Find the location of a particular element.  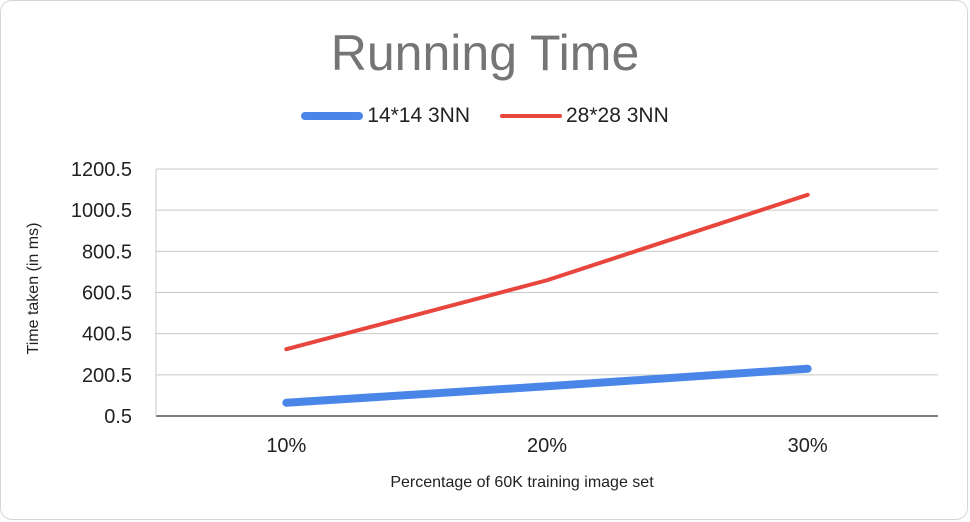

chart-legend: 14*14 3NN 28*28 3NN is located at coordinates (485, 116).